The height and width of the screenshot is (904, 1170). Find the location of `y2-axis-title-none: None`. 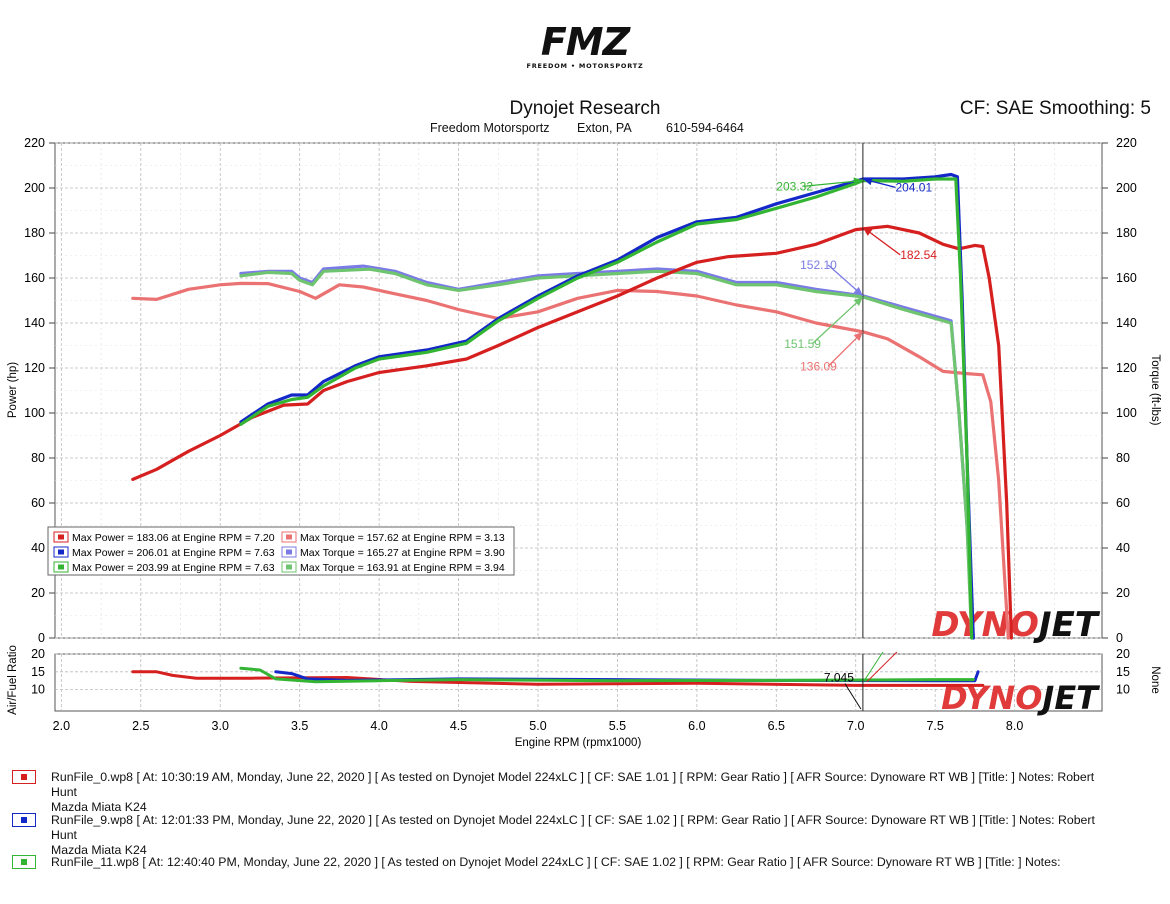

y2-axis-title-none: None is located at coordinates (1155, 680).